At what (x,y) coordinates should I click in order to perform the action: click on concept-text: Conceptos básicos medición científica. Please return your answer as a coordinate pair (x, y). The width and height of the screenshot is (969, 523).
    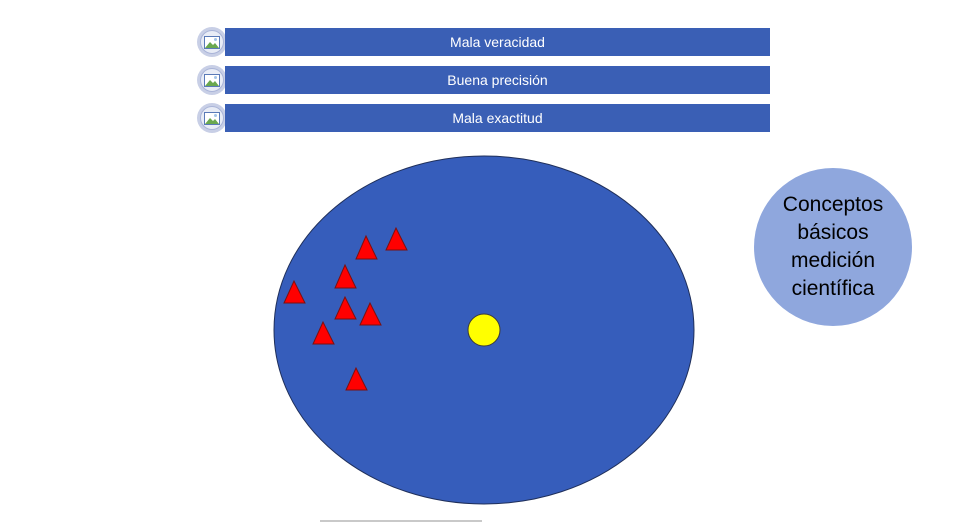
    Looking at the image, I should click on (833, 246).